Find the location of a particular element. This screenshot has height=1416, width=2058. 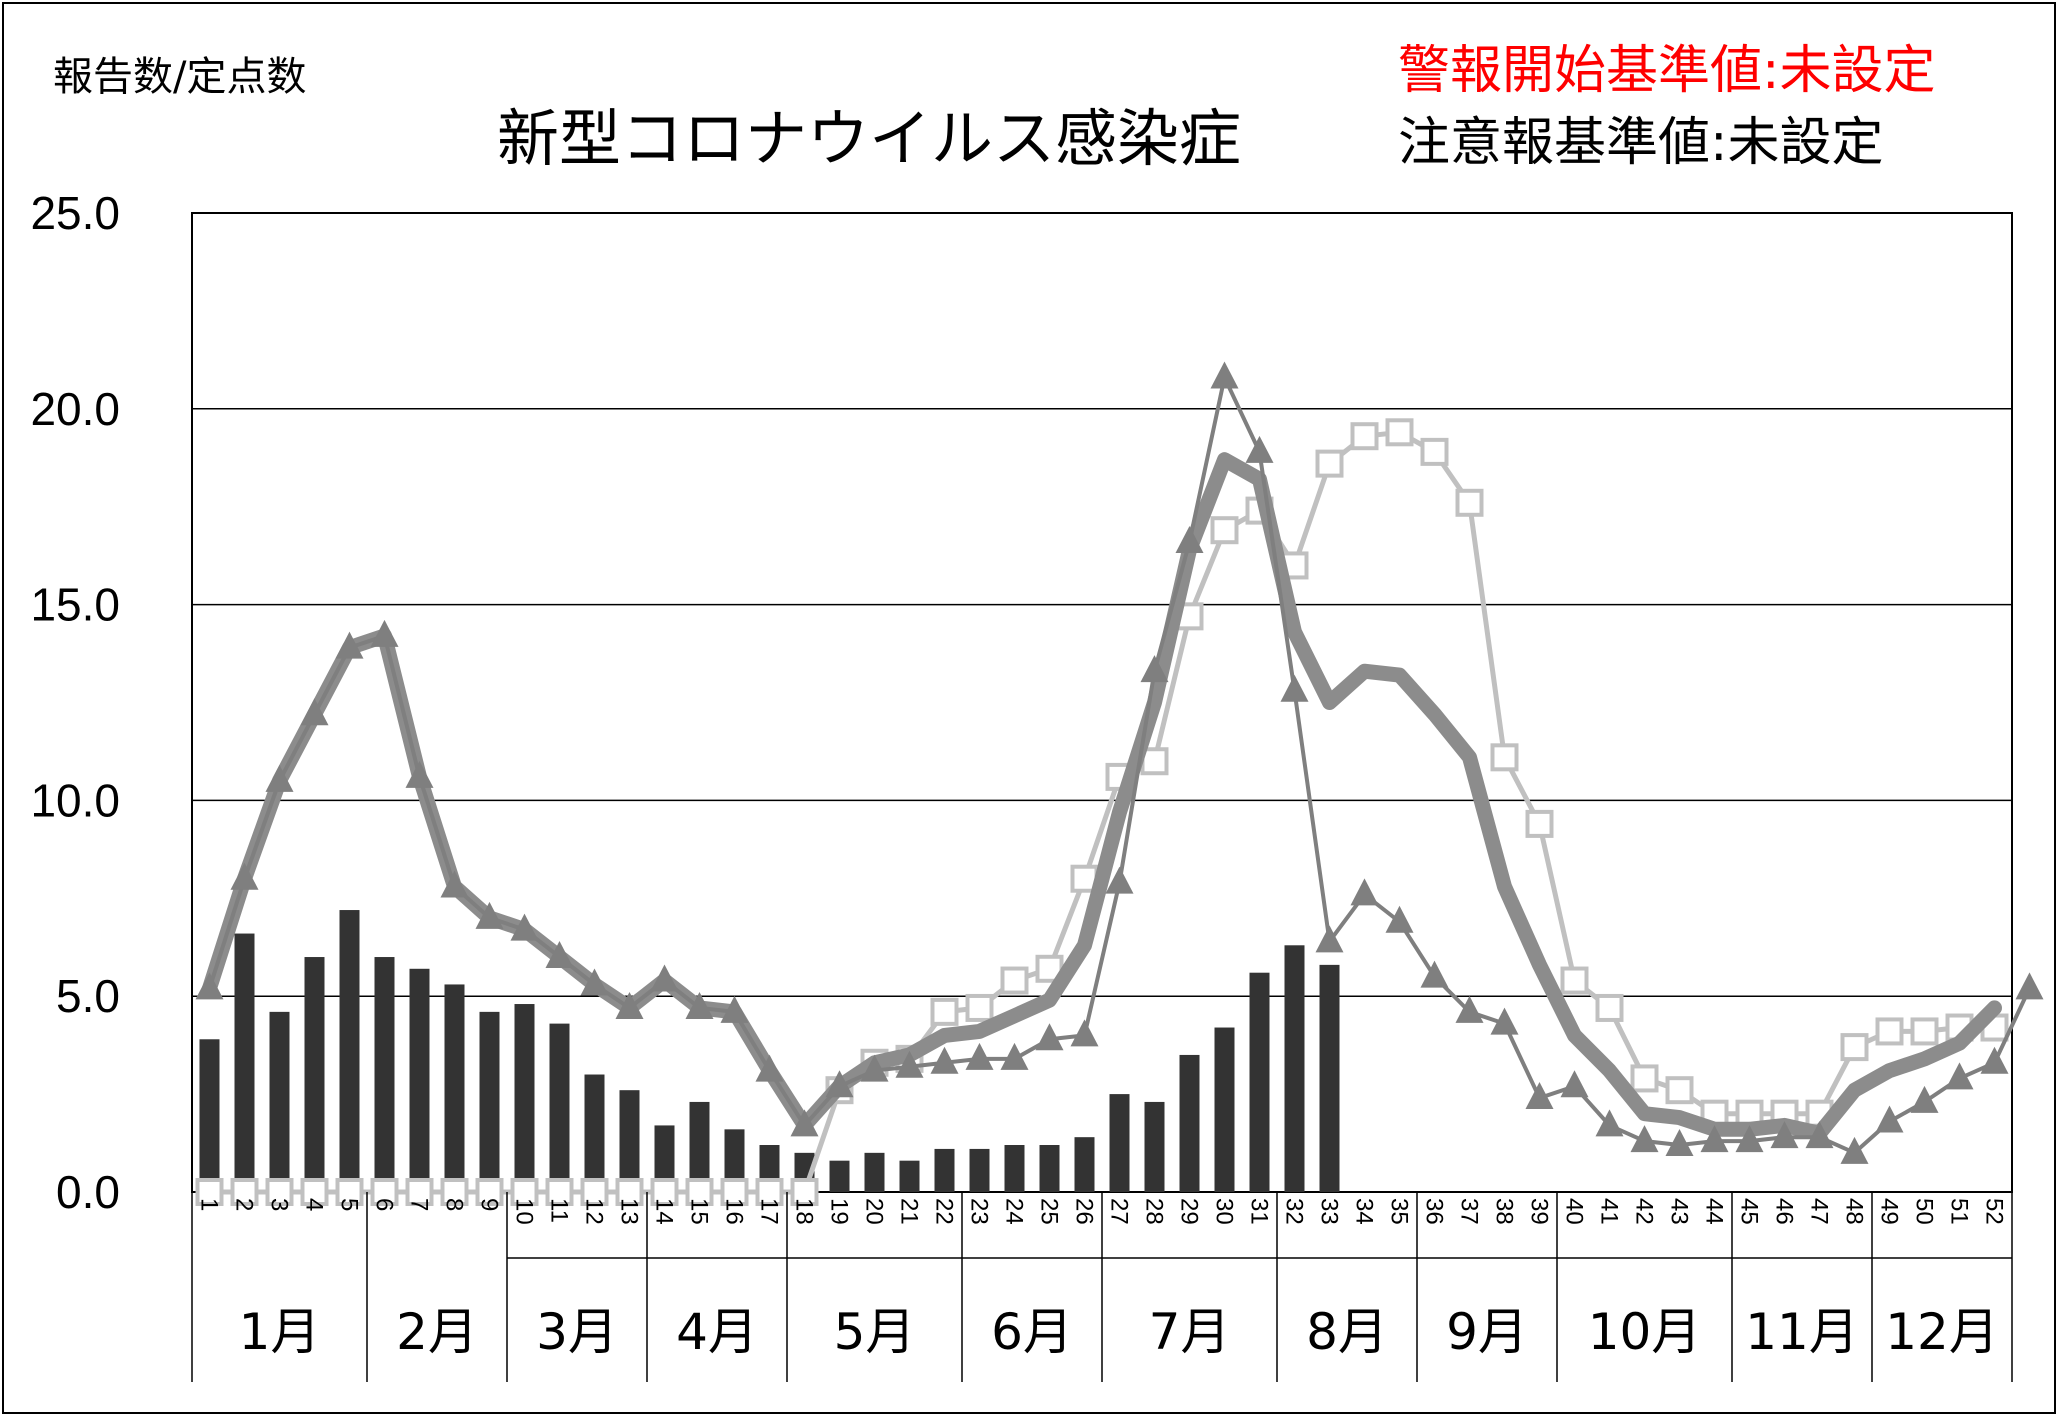

week-label: 42 is located at coordinates (1644, 1211).